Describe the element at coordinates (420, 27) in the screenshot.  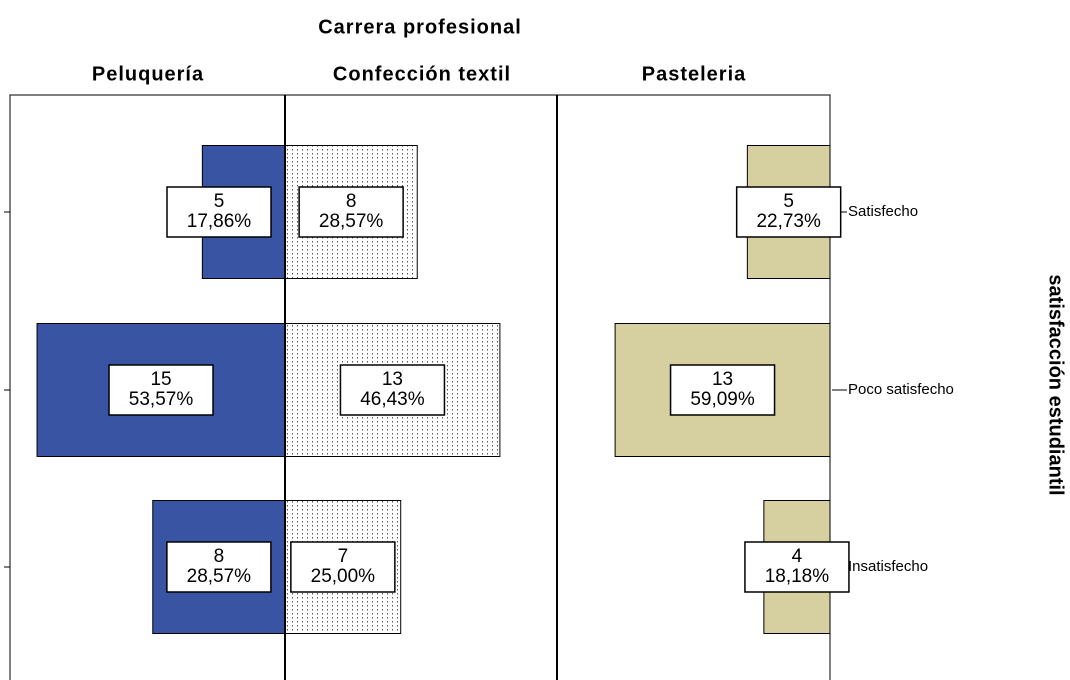
I see `chart-title: Carrera profesional` at that location.